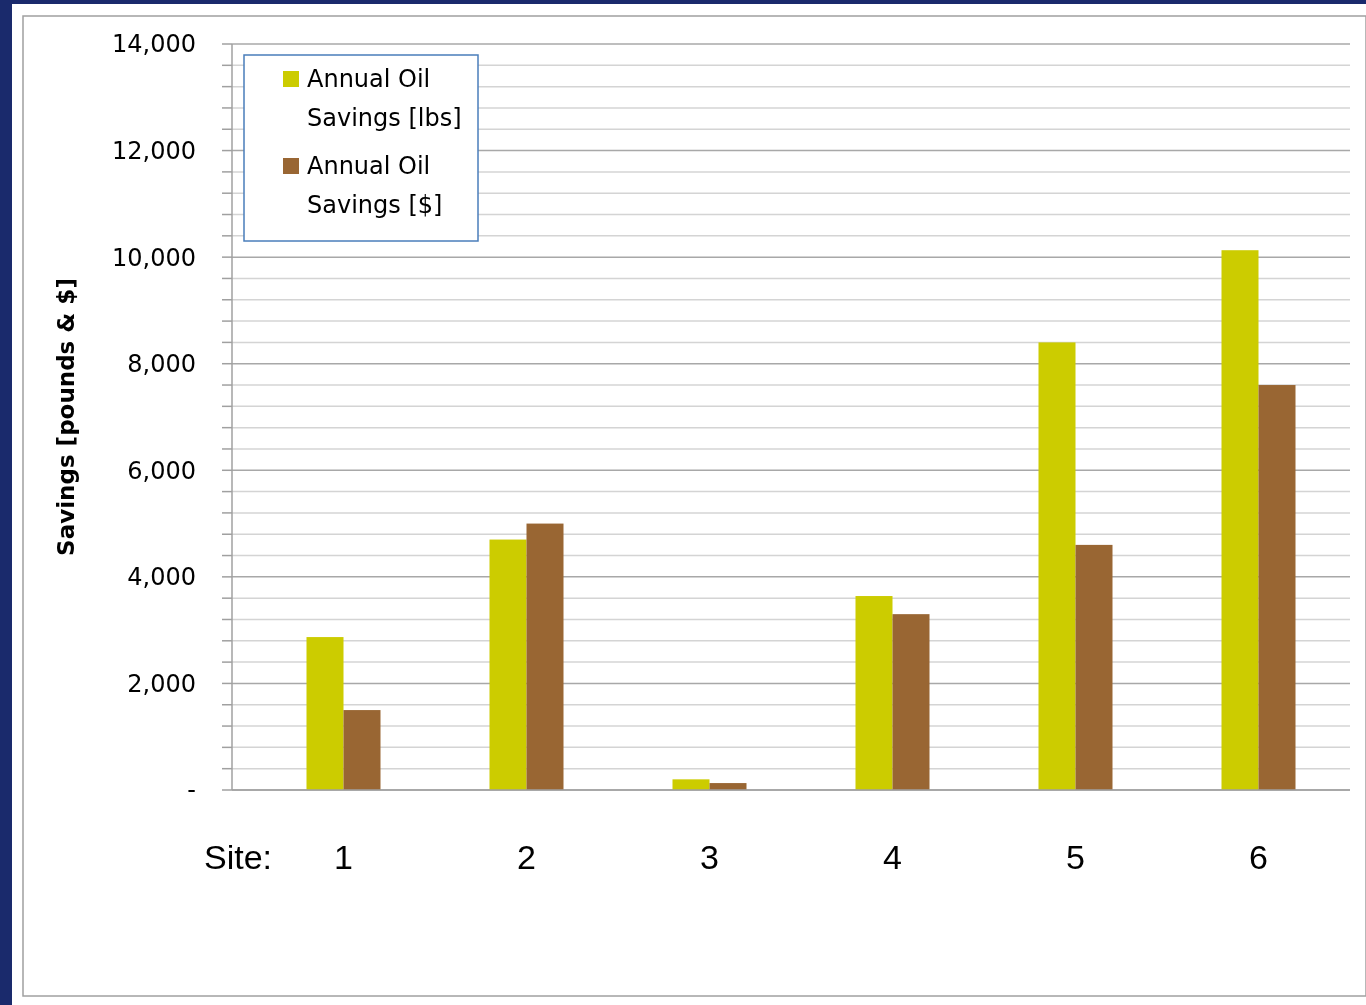 This screenshot has height=1005, width=1366. What do you see at coordinates (526, 856) in the screenshot?
I see `x-tick-label: 2` at bounding box center [526, 856].